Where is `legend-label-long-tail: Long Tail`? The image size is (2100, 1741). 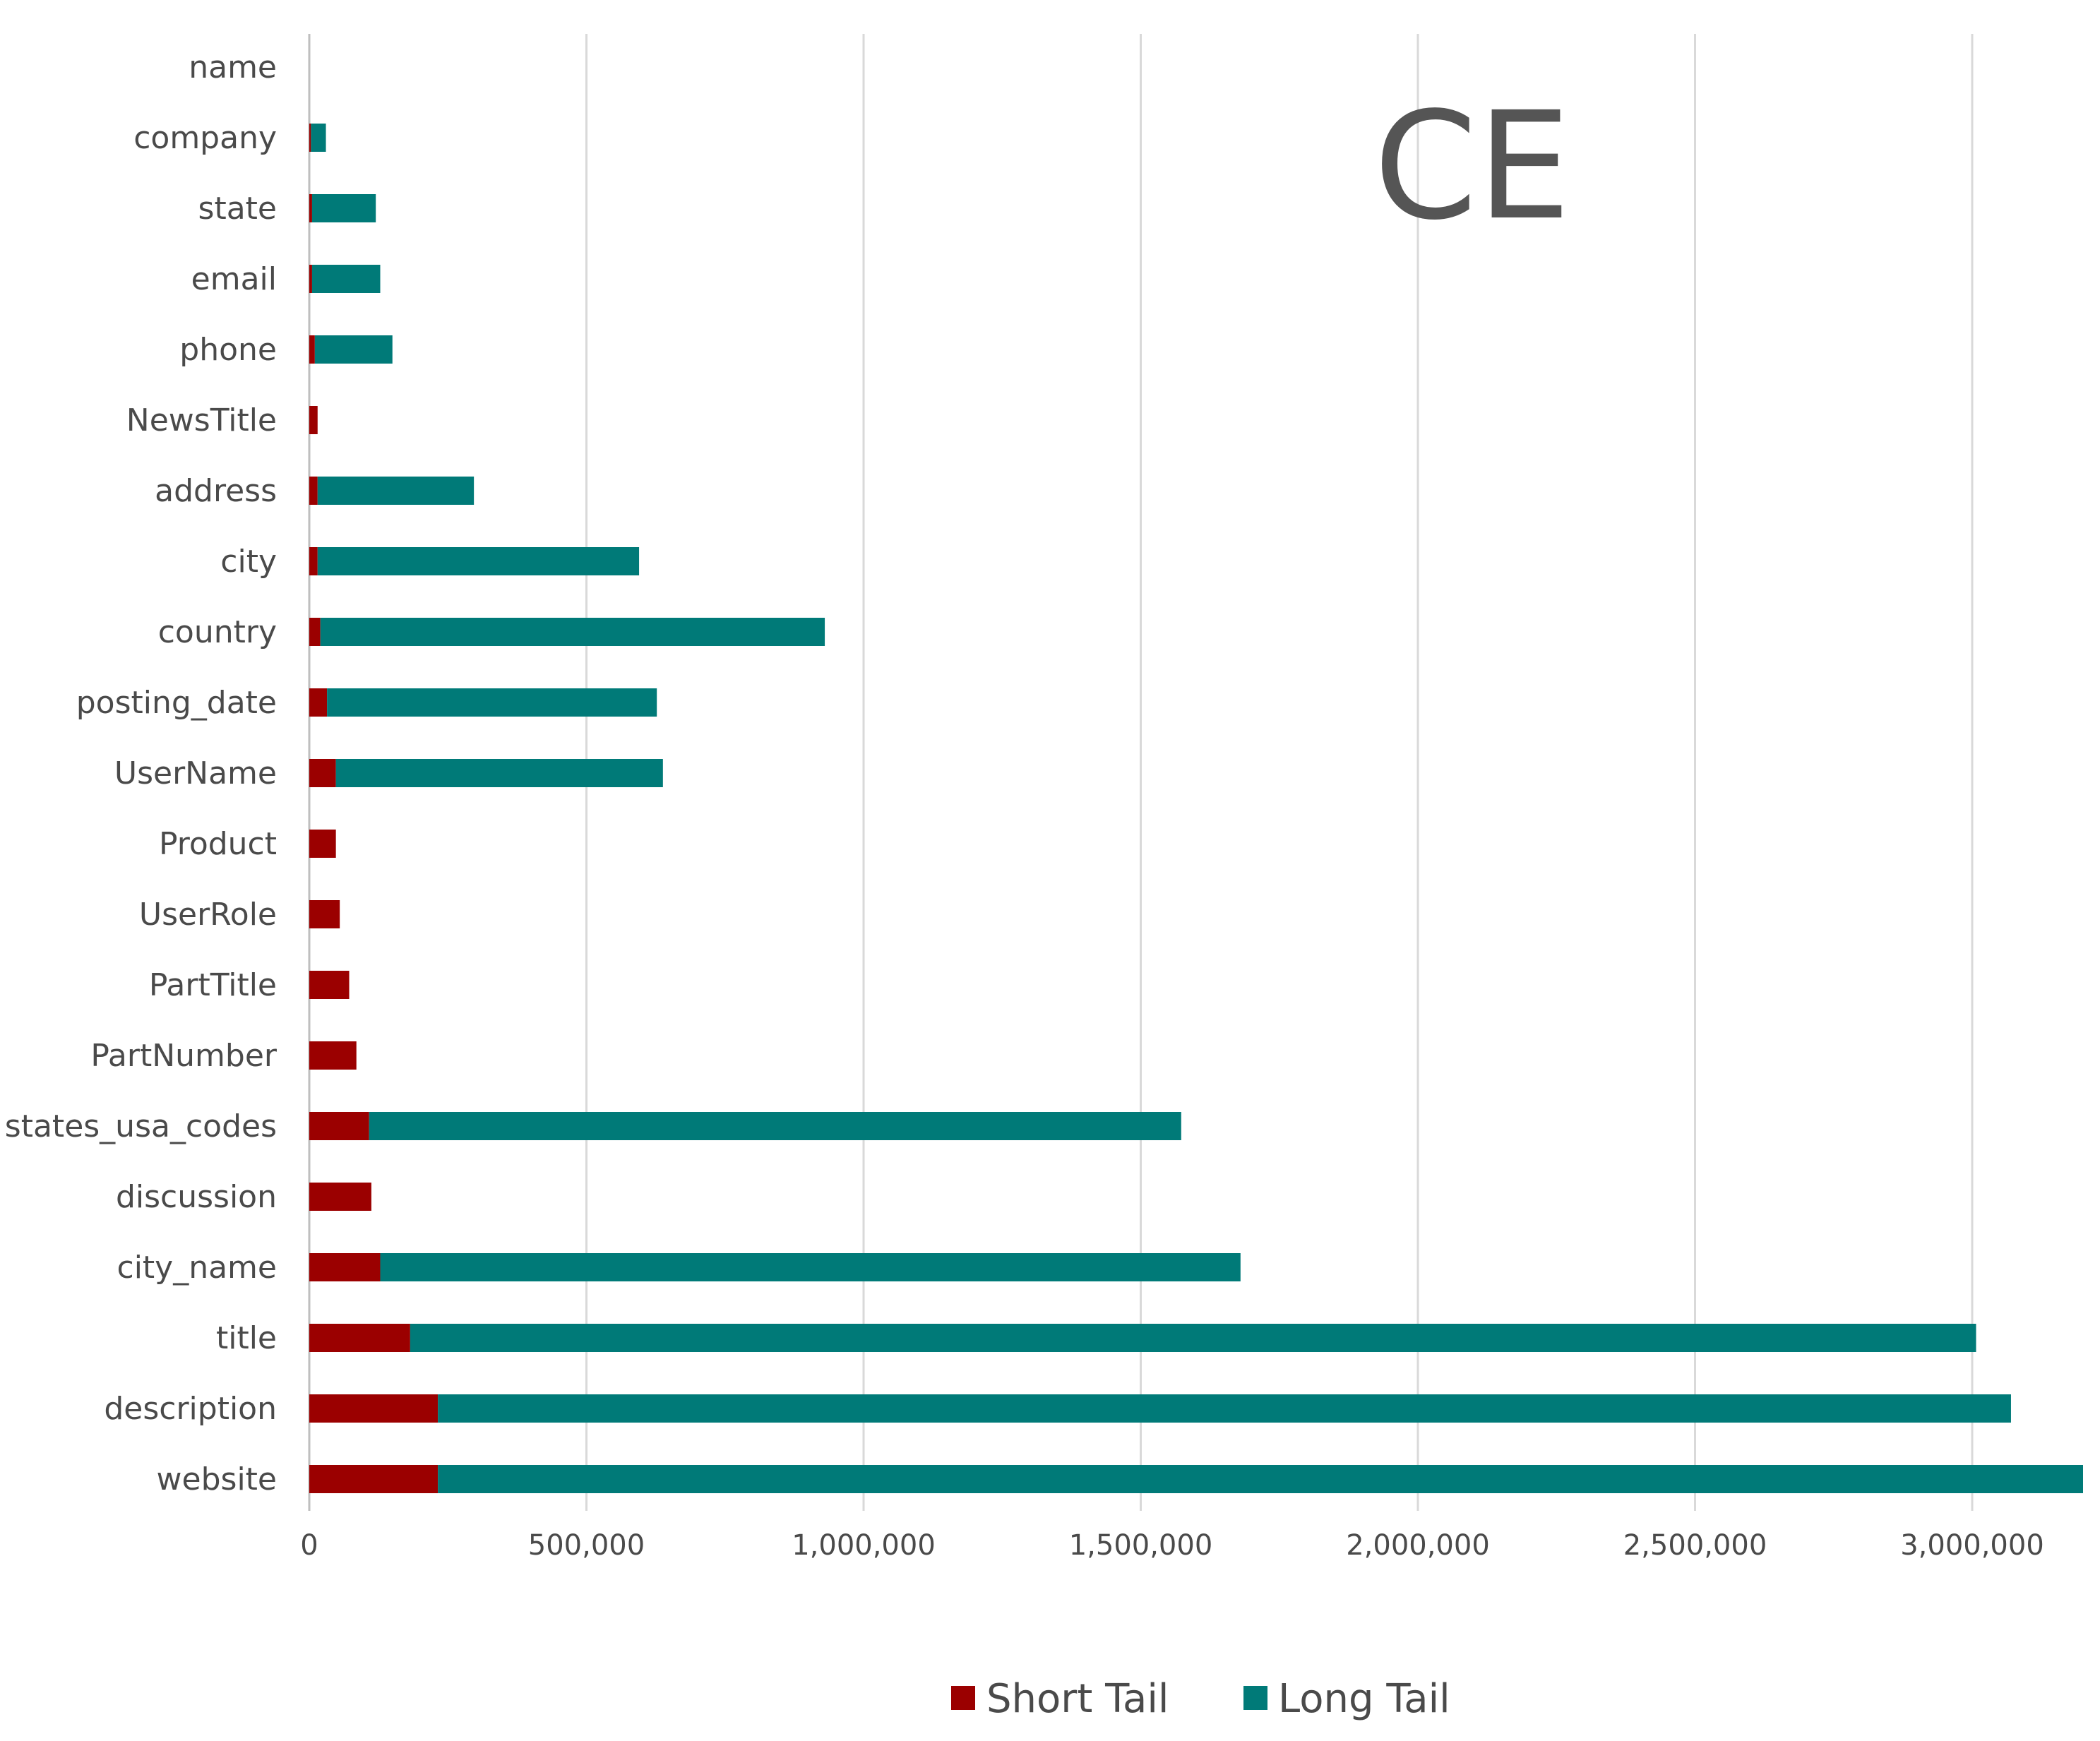
legend-label-long-tail: Long Tail is located at coordinates (1364, 1699).